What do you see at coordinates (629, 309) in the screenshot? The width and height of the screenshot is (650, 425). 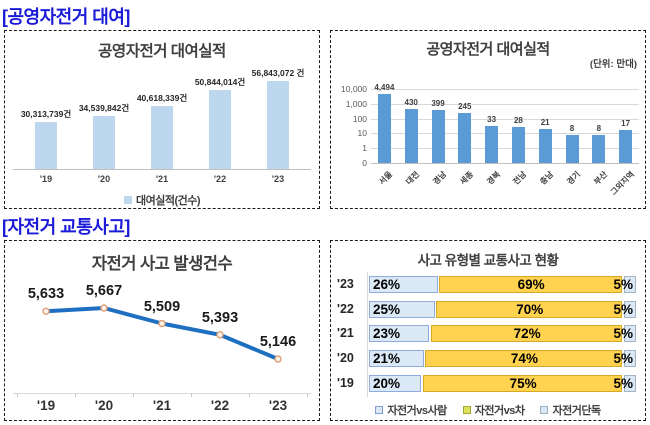 I see `segment-'22-자전거단독` at bounding box center [629, 309].